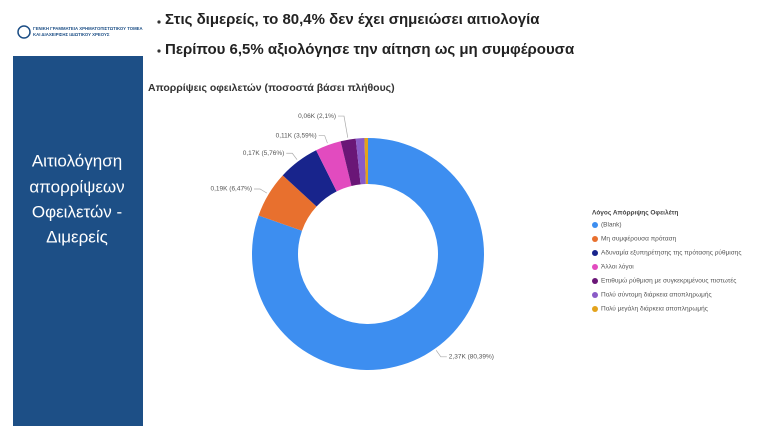 The width and height of the screenshot is (768, 431). What do you see at coordinates (24, 32) in the screenshot?
I see `logo-emblem` at bounding box center [24, 32].